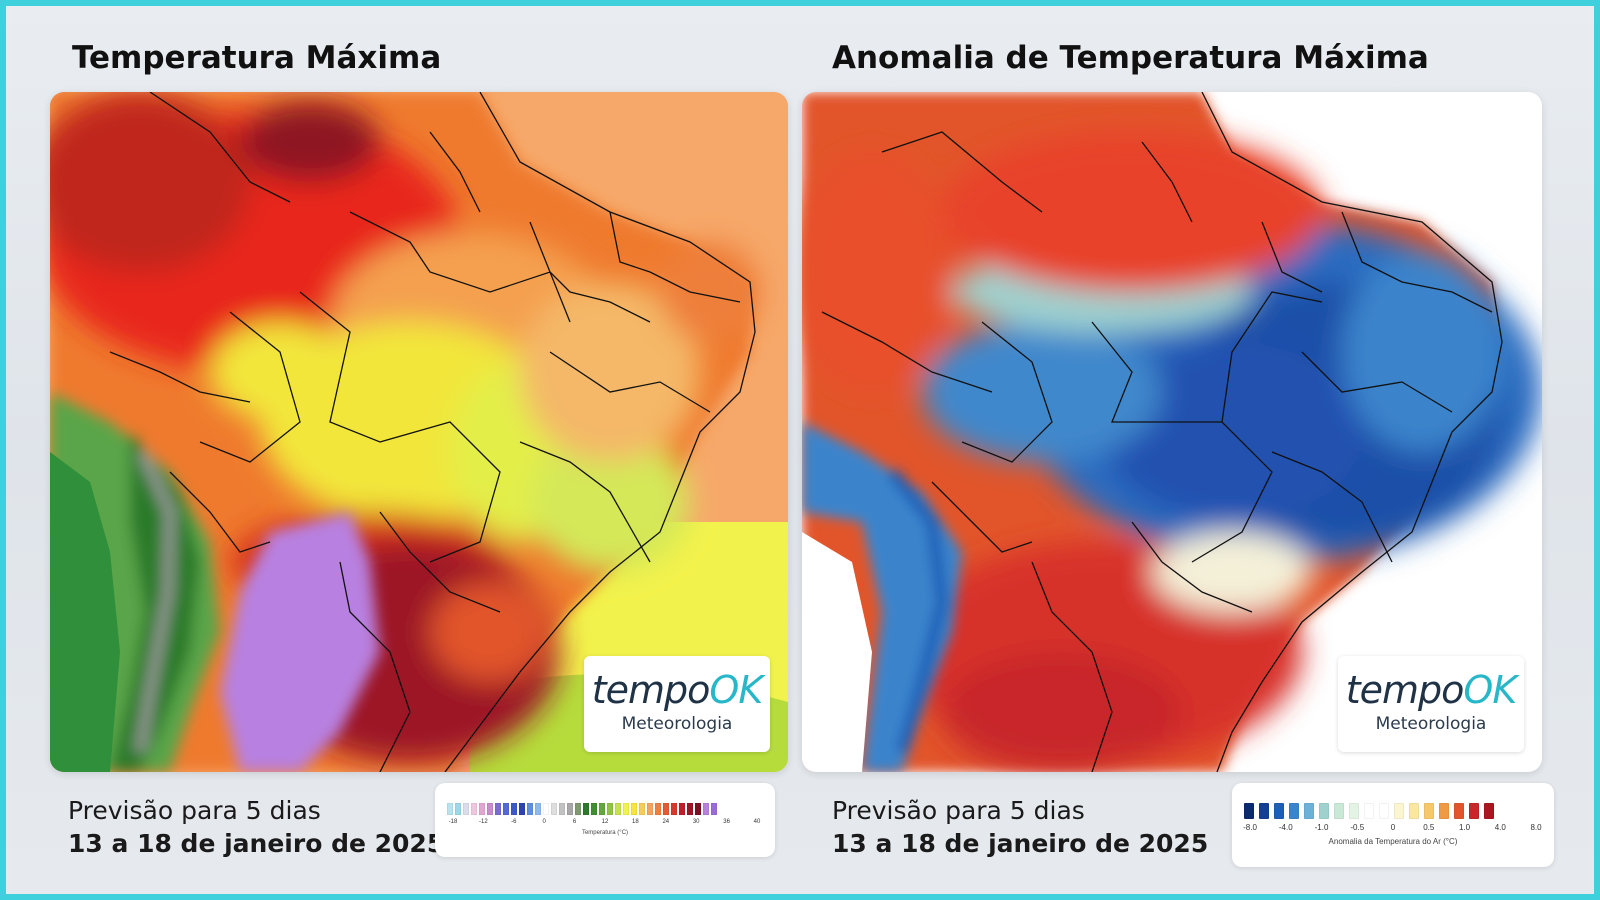 This screenshot has height=900, width=1600. I want to click on legend-tick-label: -4.0, so click(1285, 827).